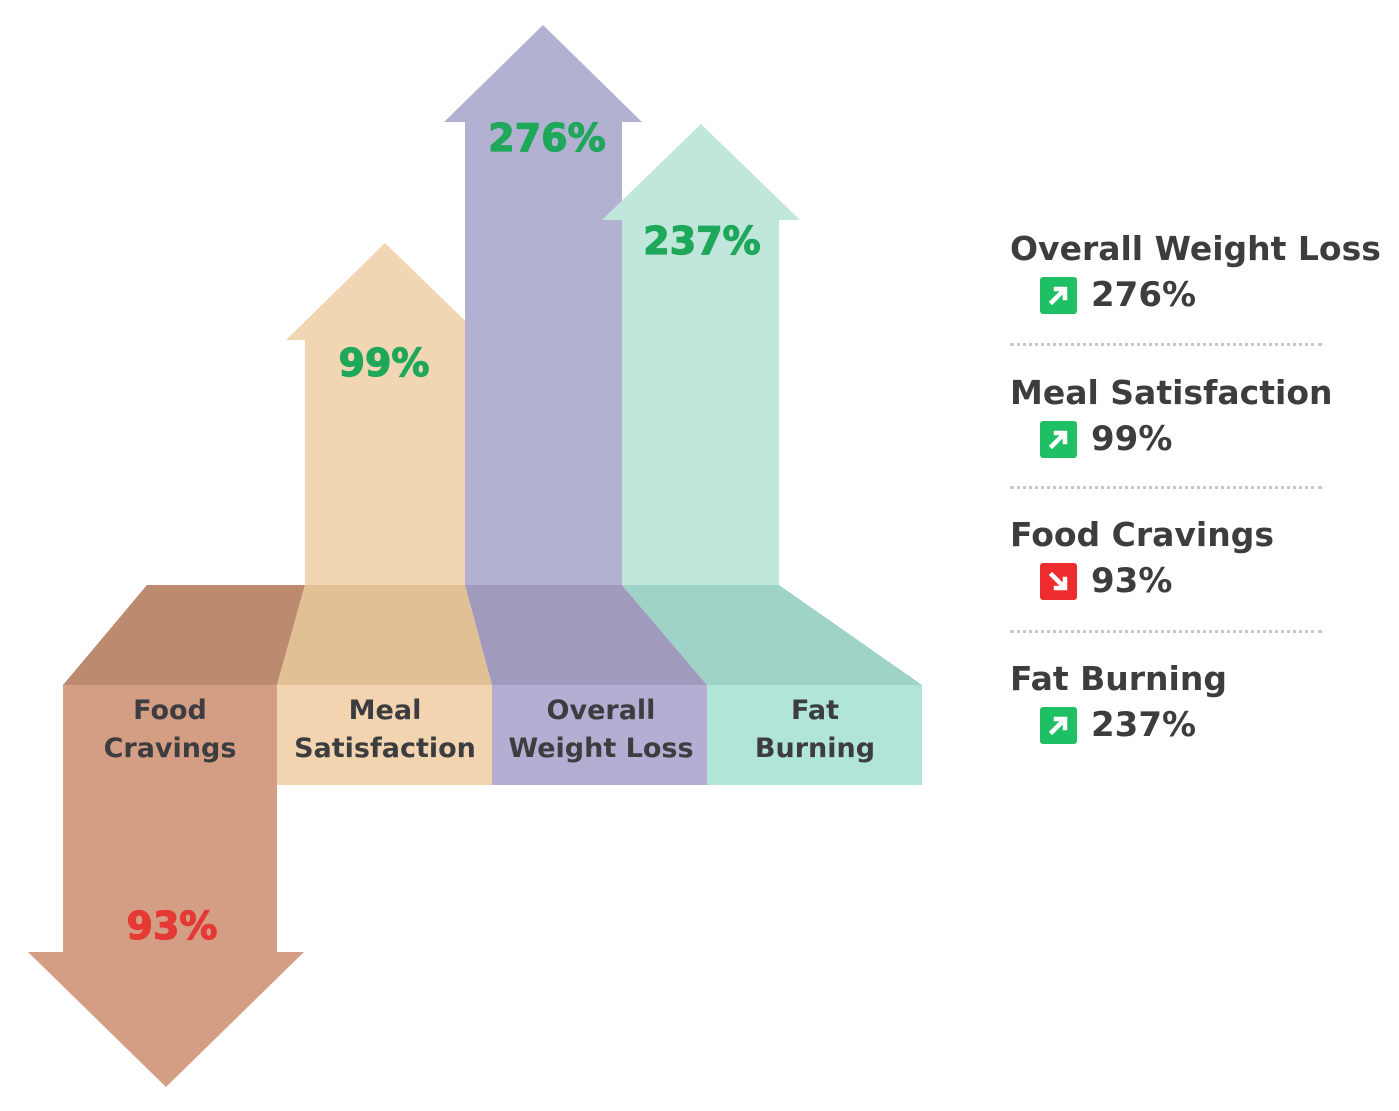 This screenshot has height=1111, width=1399. Describe the element at coordinates (1200, 416) in the screenshot. I see `legend-item: Meal Satisfaction 99%` at that location.